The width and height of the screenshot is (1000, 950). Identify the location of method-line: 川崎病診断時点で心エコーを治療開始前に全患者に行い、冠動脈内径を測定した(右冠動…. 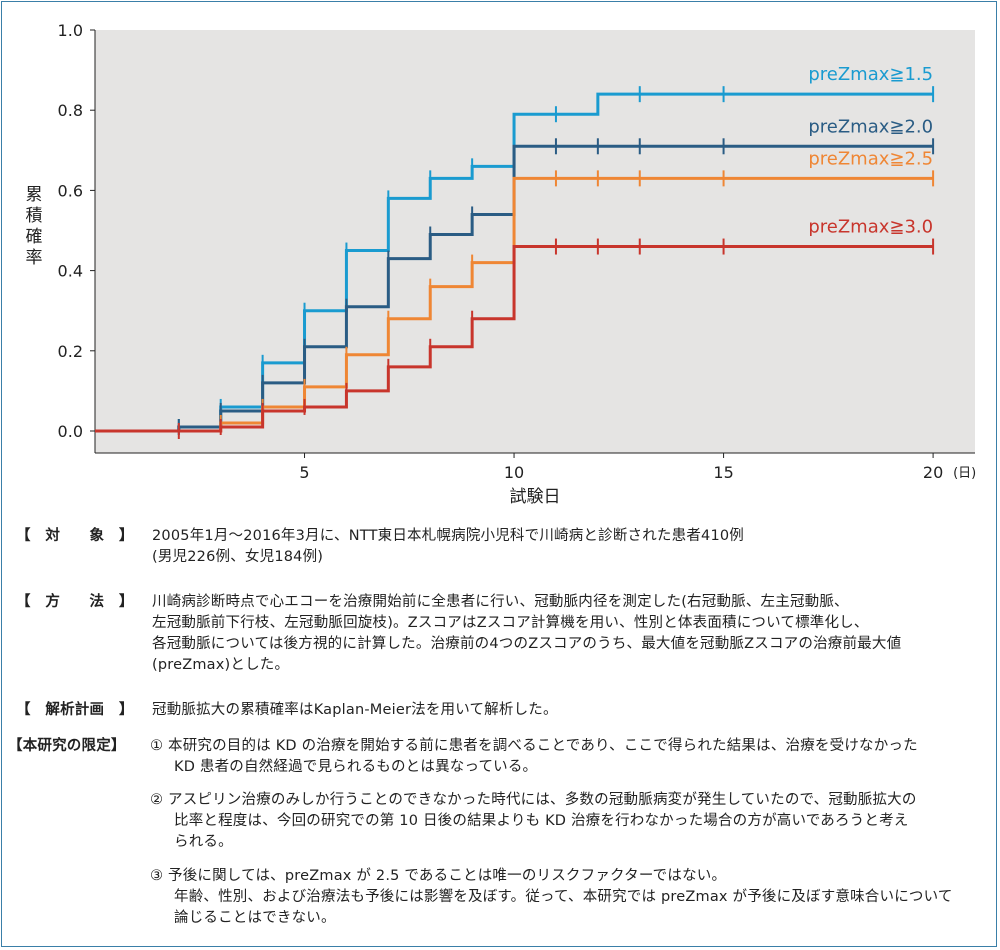
(500, 602).